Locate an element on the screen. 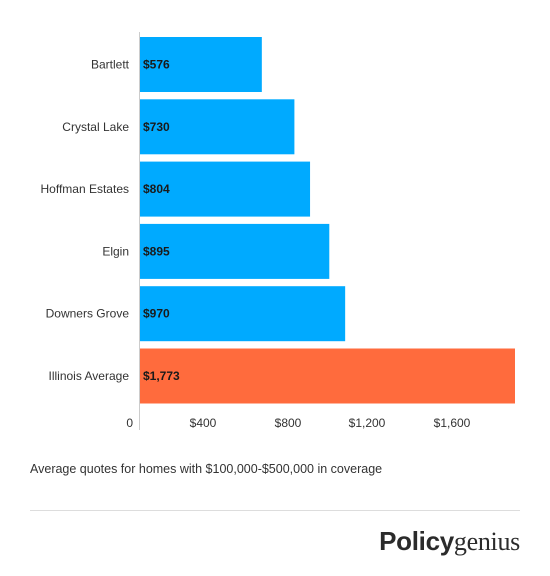  x-tick-label: $400 is located at coordinates (203, 423).